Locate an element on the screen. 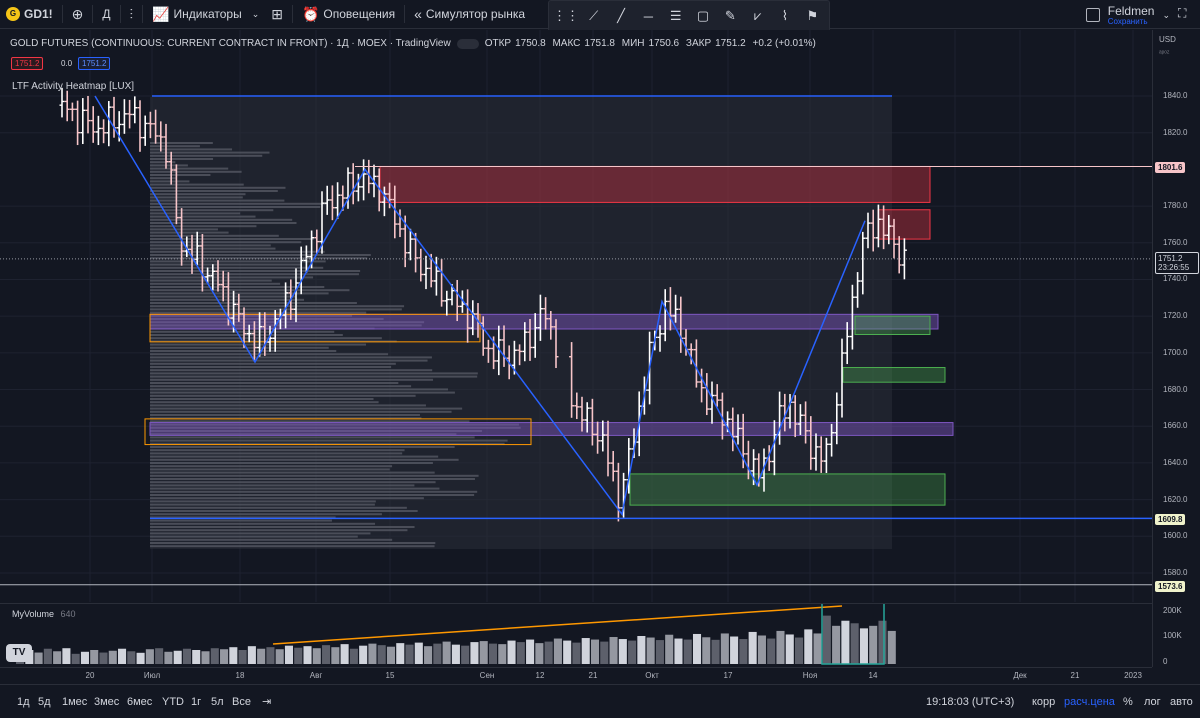 The height and width of the screenshot is (718, 1200). brush-icon: ✎ is located at coordinates (730, 15).